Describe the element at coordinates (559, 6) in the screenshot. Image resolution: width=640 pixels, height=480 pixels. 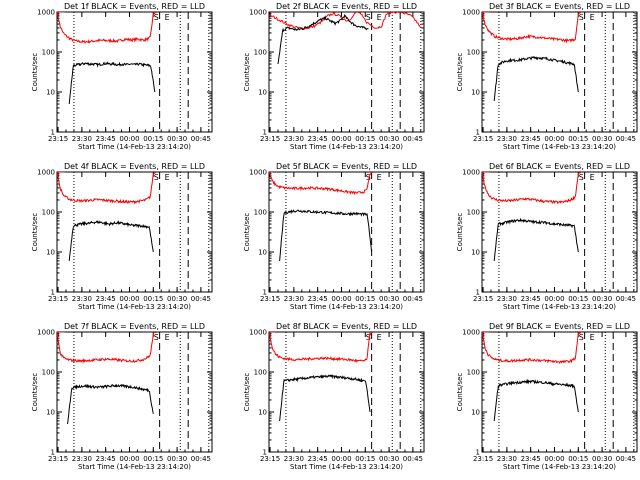
I see `panel-title: Det 3f BLACK = Events, RED = LLD` at that location.